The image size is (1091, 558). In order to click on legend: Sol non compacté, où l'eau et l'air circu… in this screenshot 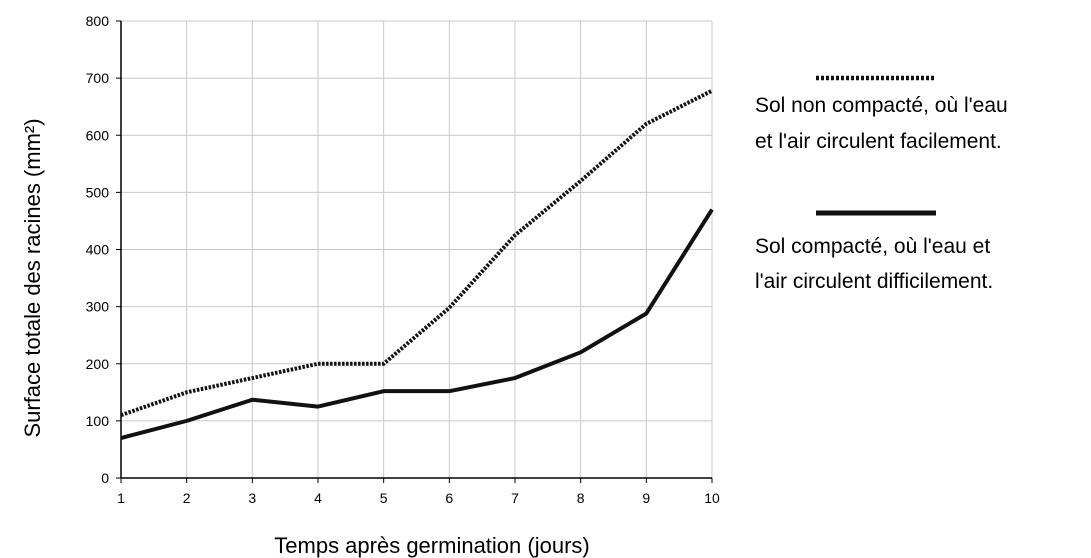, I will do `click(881, 185)`.